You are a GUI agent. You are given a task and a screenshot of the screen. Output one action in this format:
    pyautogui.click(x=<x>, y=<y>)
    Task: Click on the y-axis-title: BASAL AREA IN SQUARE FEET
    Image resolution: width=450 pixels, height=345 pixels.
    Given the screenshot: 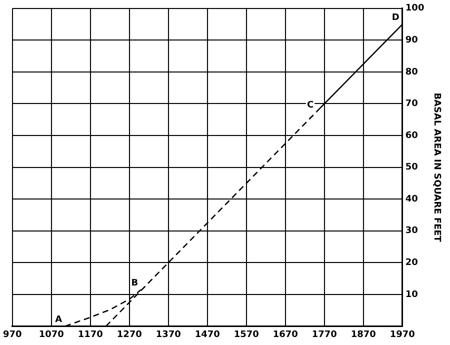 What is the action you would take?
    pyautogui.click(x=436, y=167)
    